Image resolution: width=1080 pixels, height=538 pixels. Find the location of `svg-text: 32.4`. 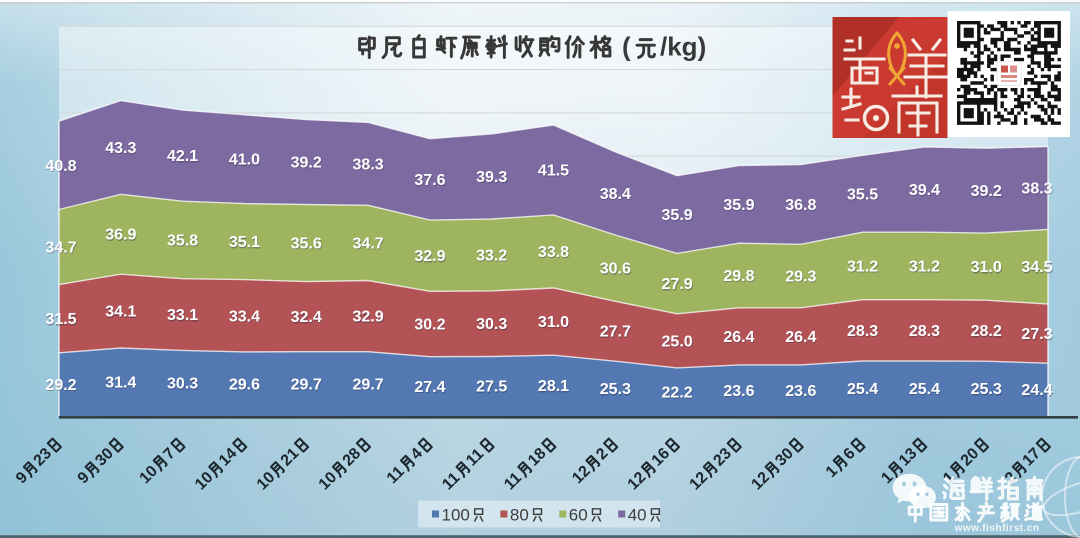

svg-text: 32.4 is located at coordinates (306, 317).